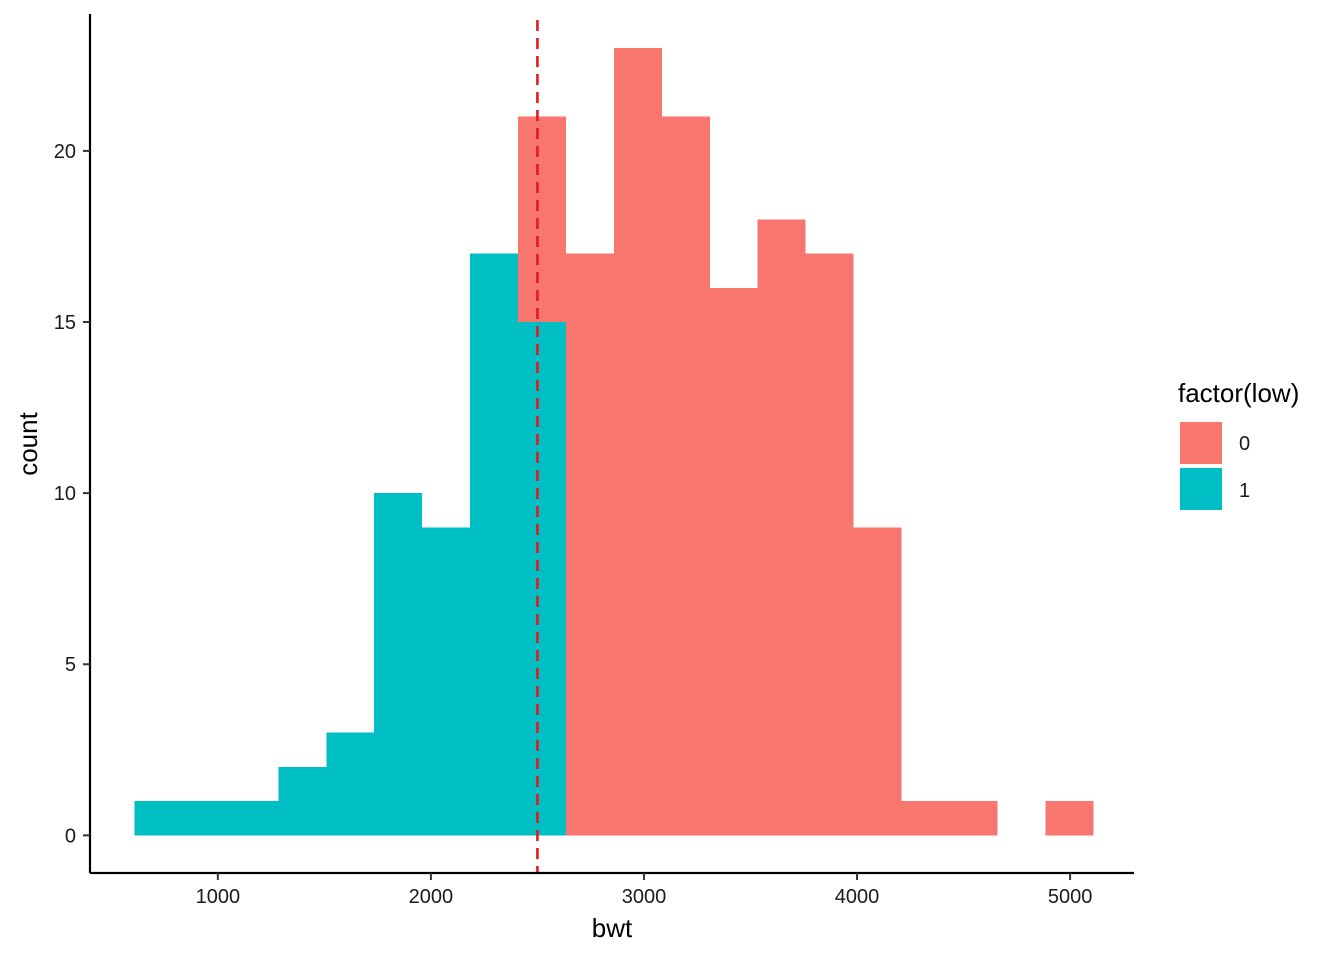 The image size is (1344, 960). Describe the element at coordinates (612, 928) in the screenshot. I see `x-axis-title: bwt` at that location.